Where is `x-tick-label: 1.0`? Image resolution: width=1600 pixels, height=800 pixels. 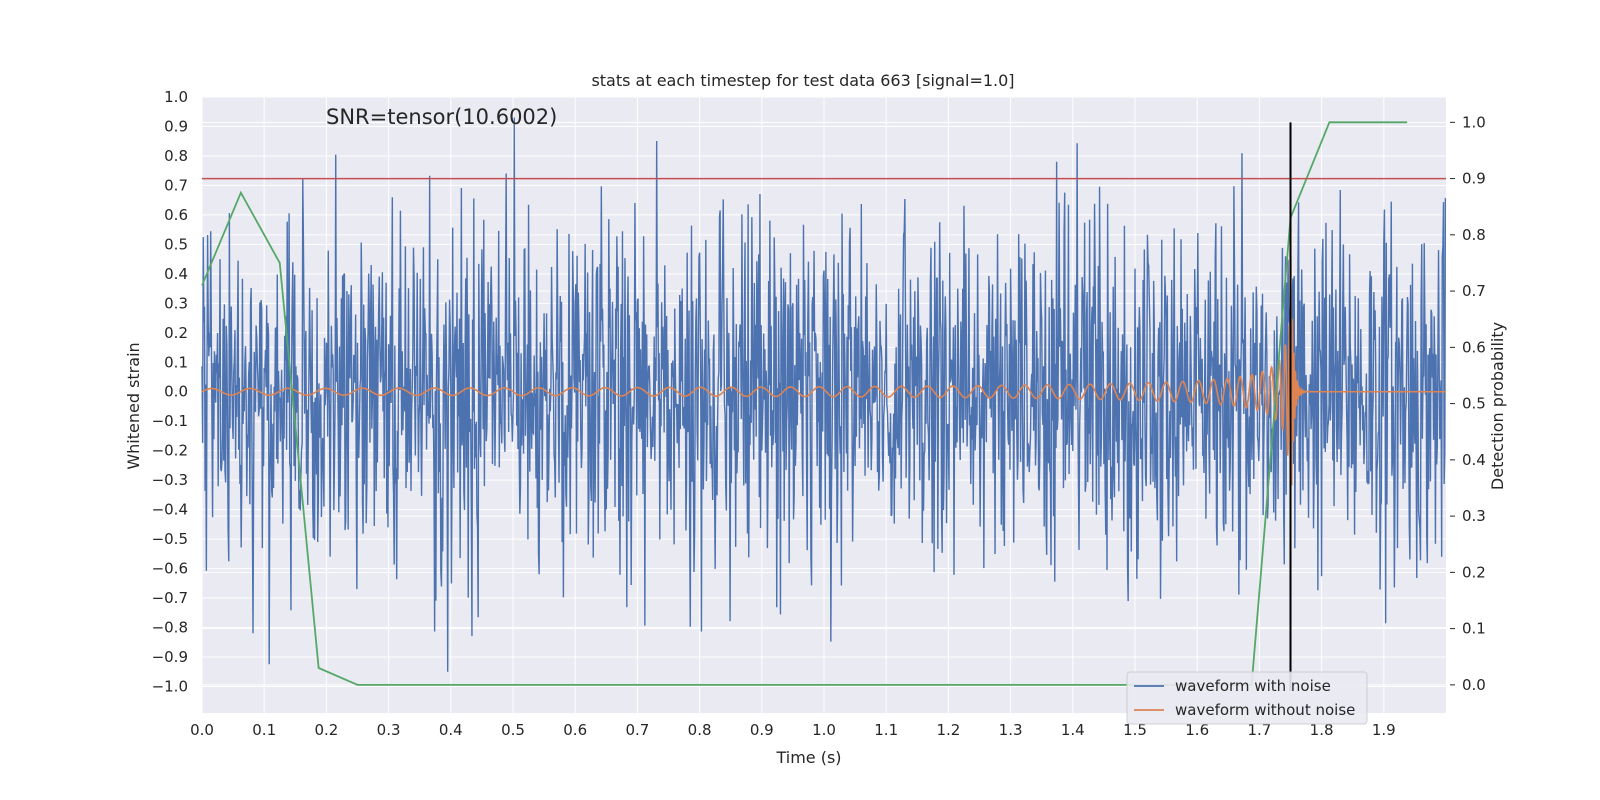 x-tick-label: 1.0 is located at coordinates (824, 730).